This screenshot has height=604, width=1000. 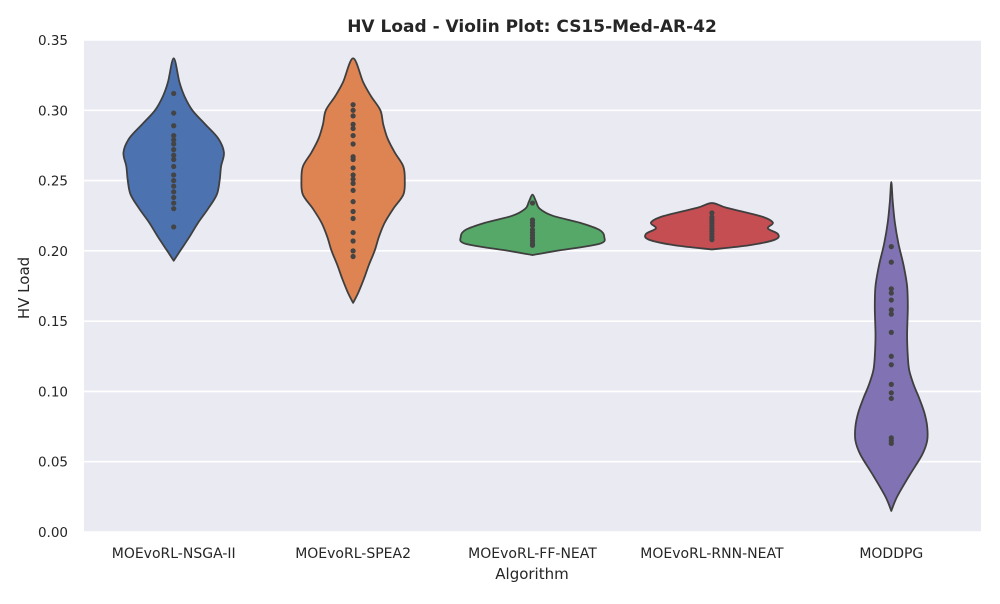 I want to click on y-tick-label: 0.15, so click(x=53, y=322).